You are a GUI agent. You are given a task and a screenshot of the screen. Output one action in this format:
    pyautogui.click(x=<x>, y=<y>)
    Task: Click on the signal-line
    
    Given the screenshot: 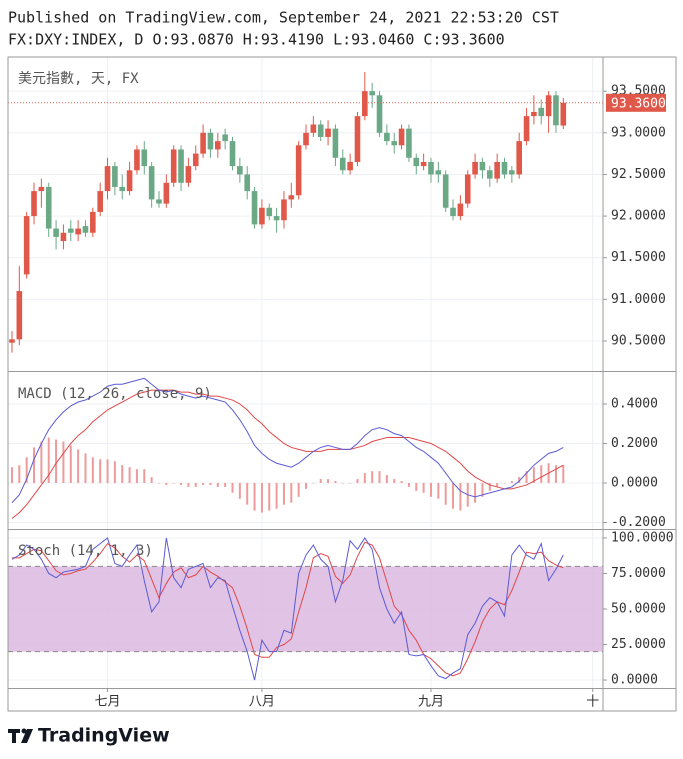 What is the action you would take?
    pyautogui.click(x=287, y=454)
    